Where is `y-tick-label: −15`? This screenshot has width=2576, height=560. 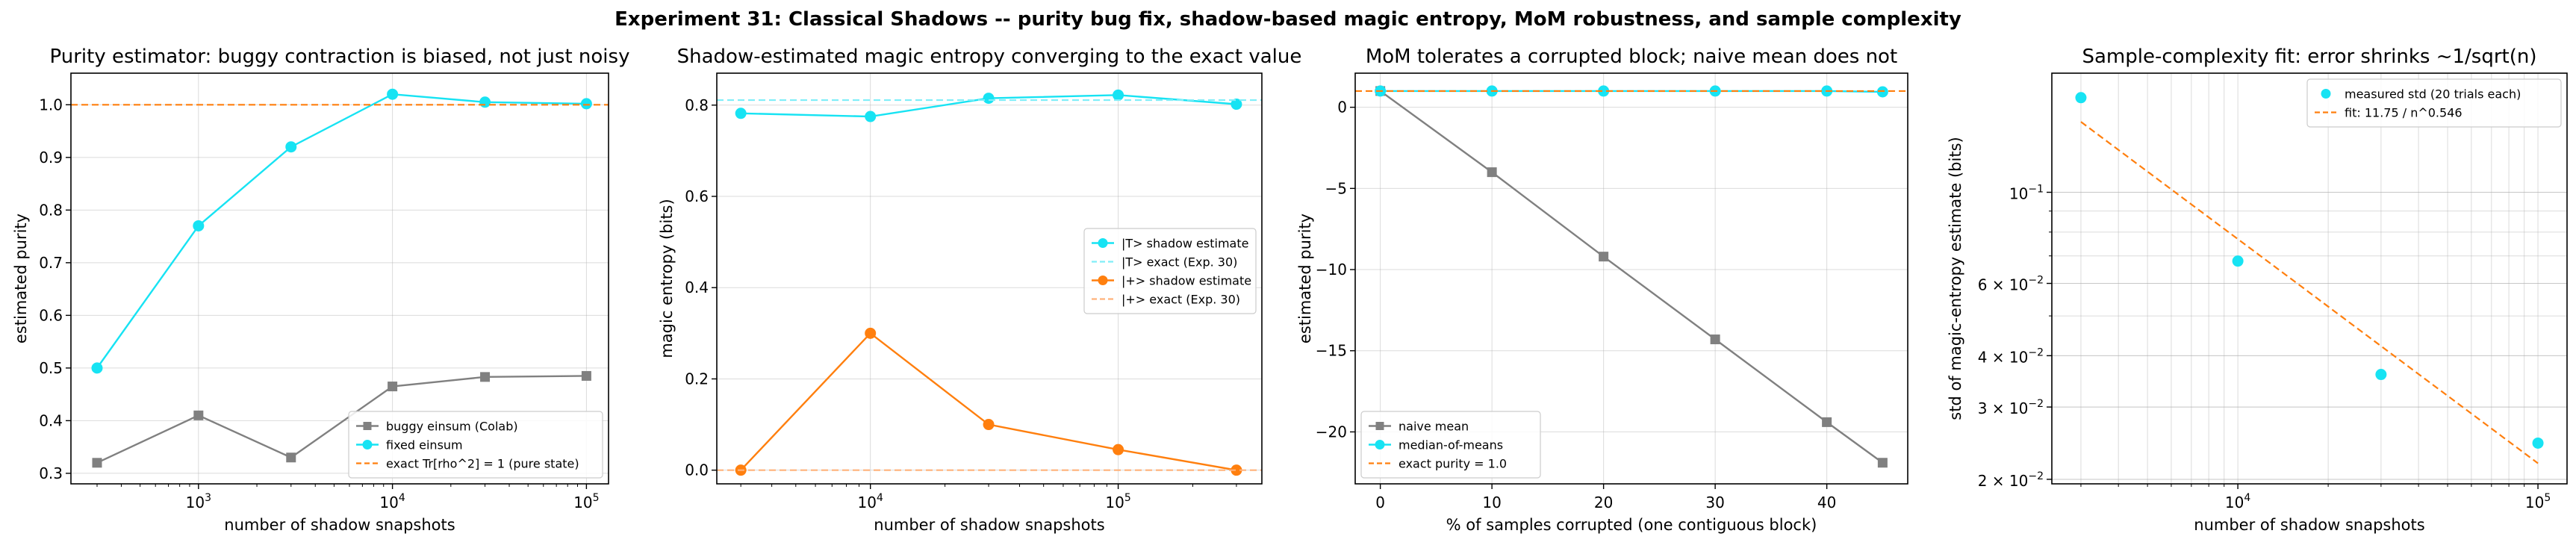 y-tick-label: −15 is located at coordinates (1331, 351).